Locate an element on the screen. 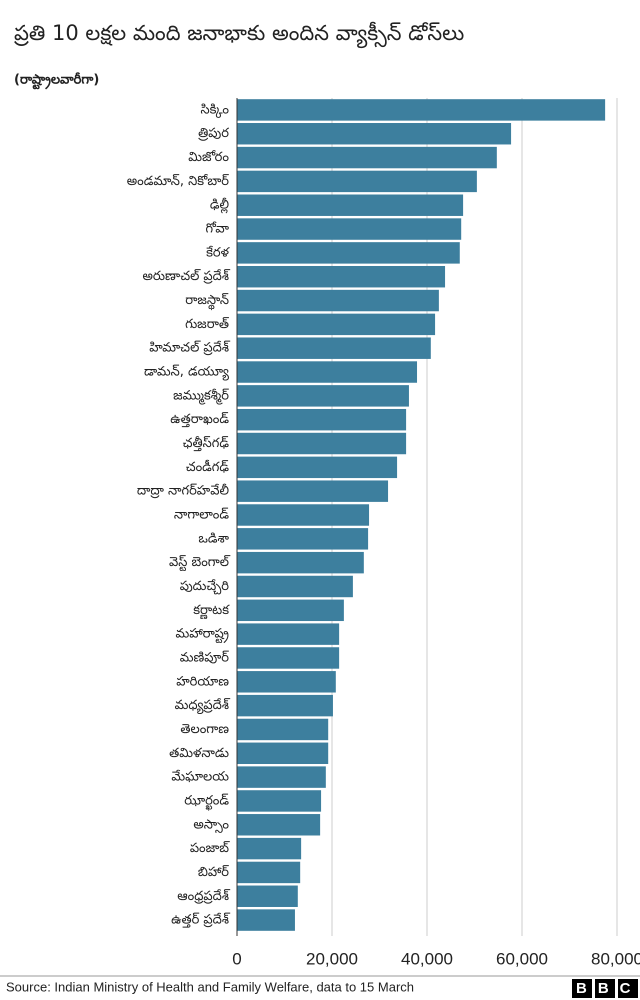  y-tick-label: డామన్, డయ్యూ is located at coordinates (186, 373).